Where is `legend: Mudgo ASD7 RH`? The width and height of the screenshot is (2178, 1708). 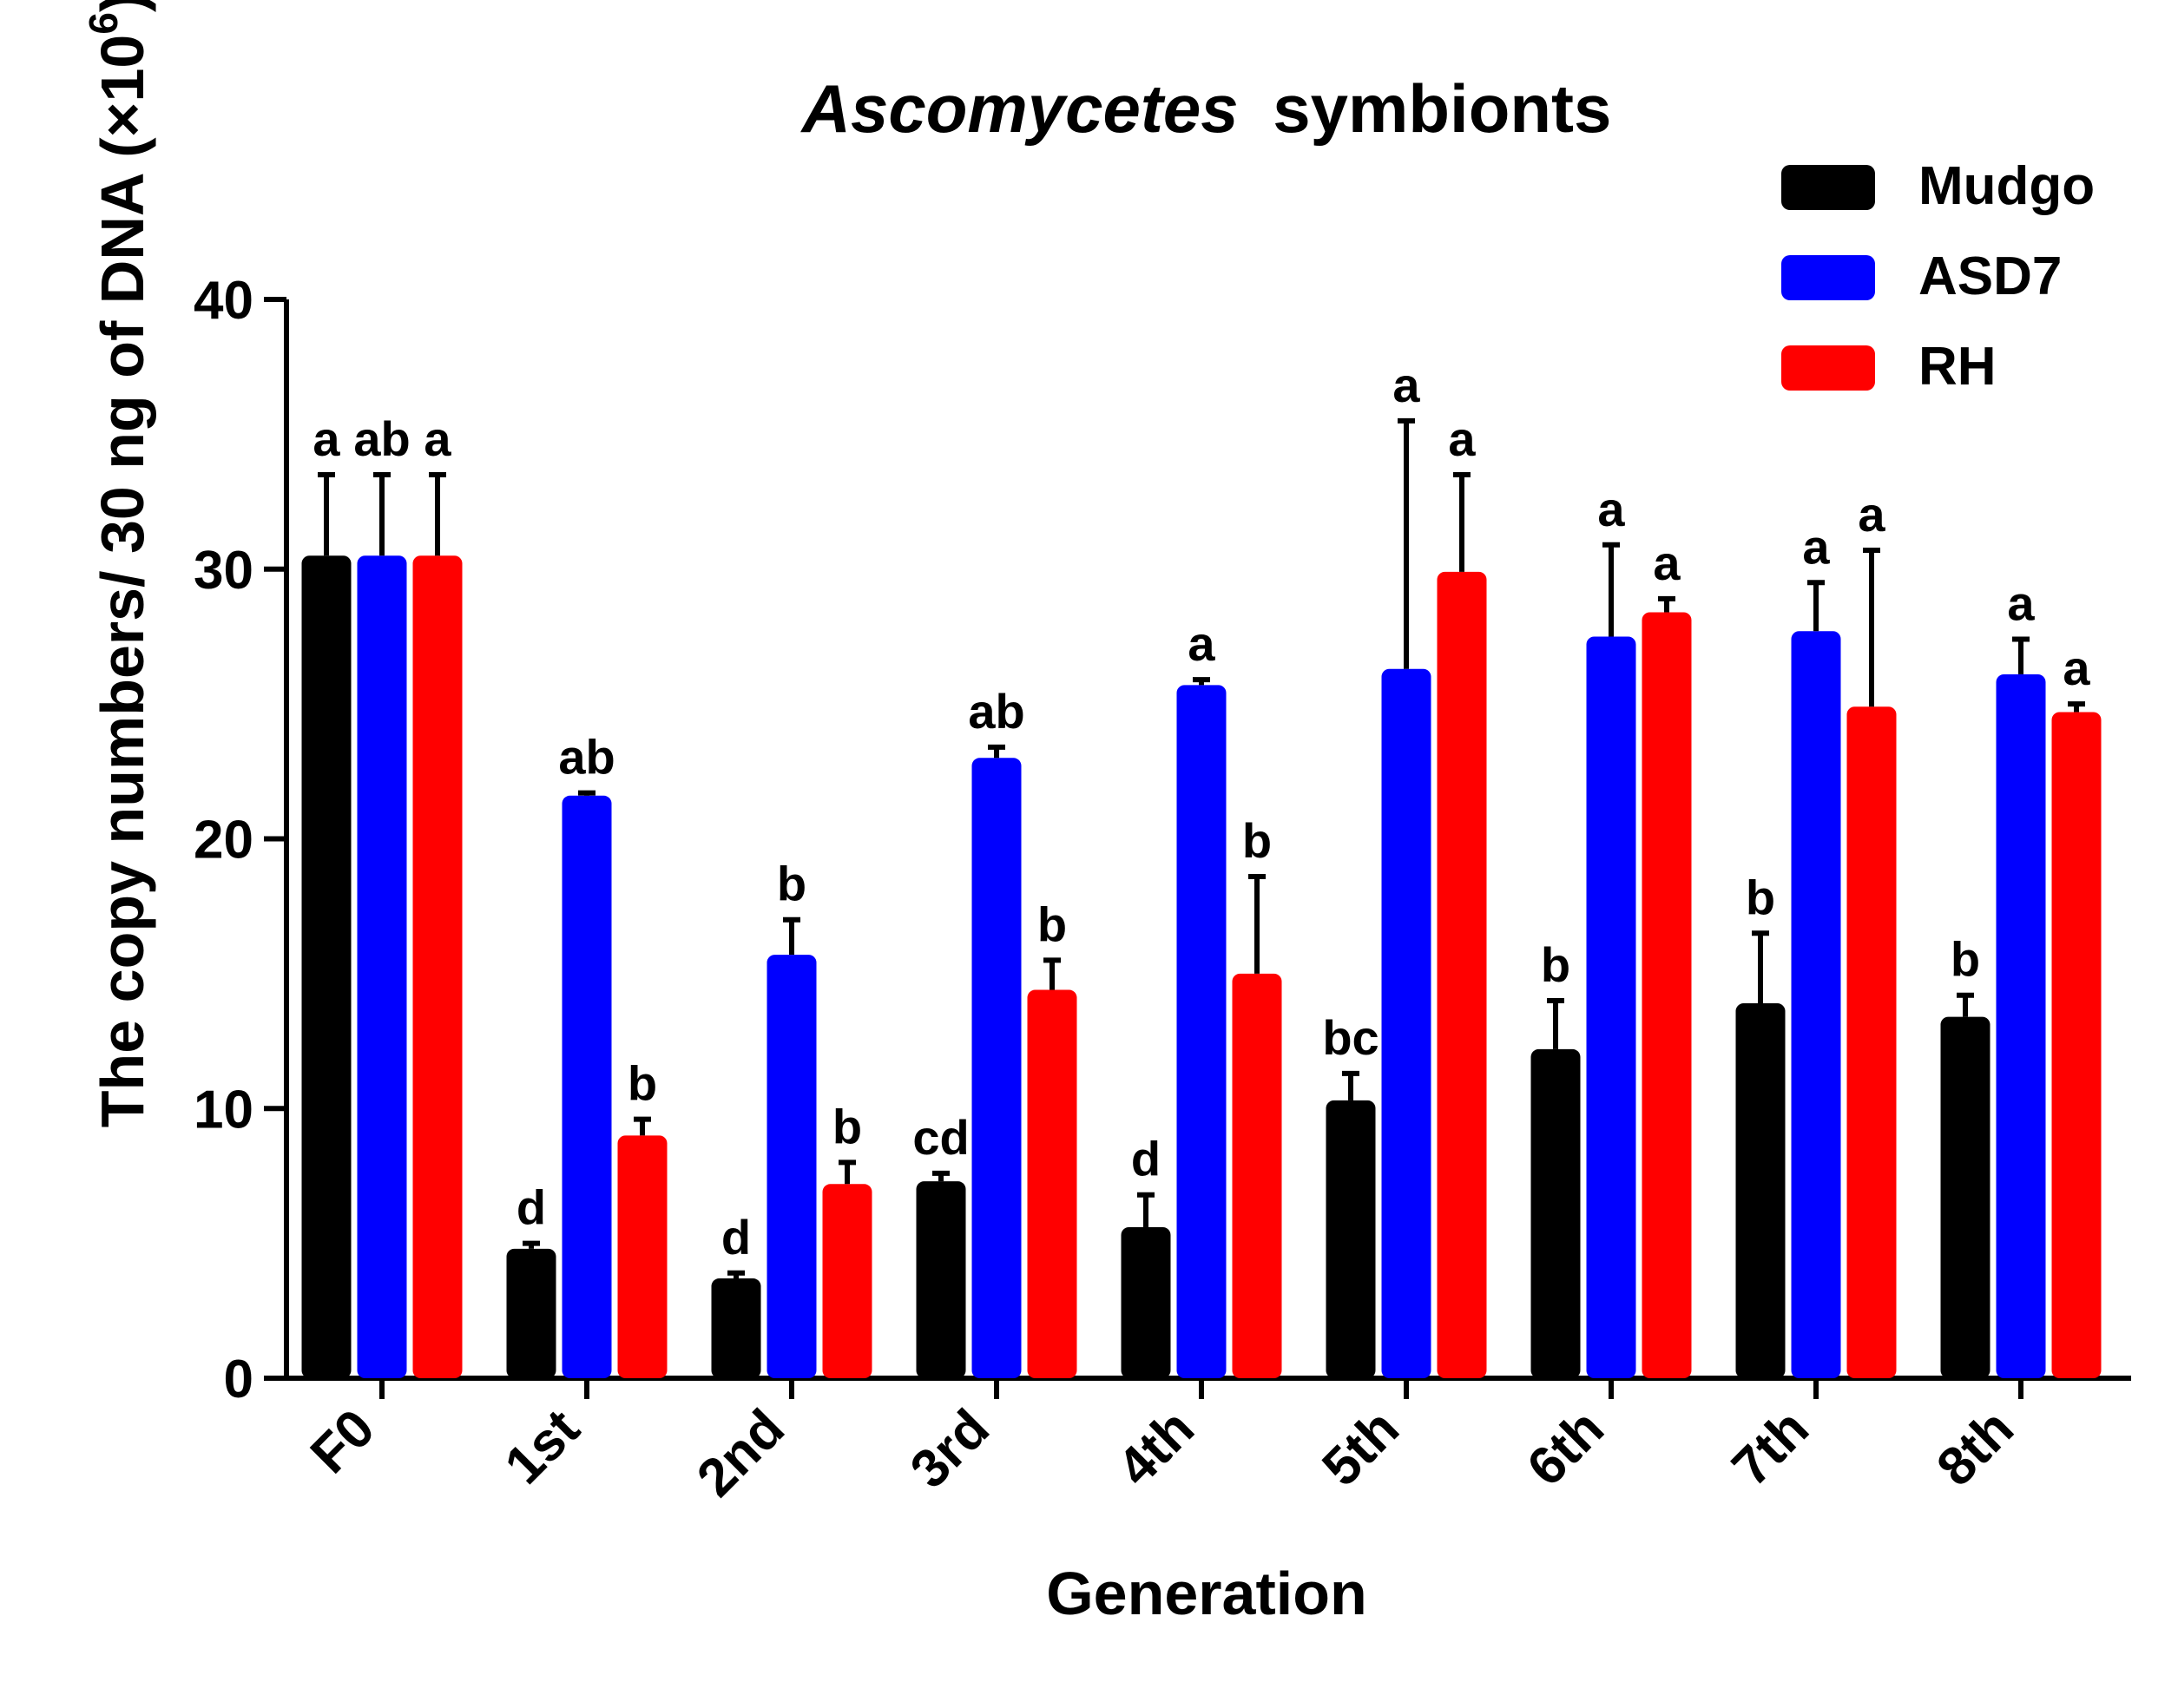
legend: Mudgo ASD7 RH is located at coordinates (1938, 276).